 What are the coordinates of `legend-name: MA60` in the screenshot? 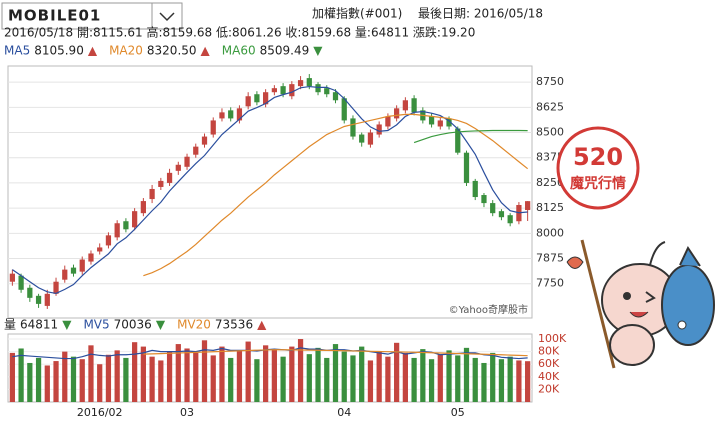 It's located at (239, 51).